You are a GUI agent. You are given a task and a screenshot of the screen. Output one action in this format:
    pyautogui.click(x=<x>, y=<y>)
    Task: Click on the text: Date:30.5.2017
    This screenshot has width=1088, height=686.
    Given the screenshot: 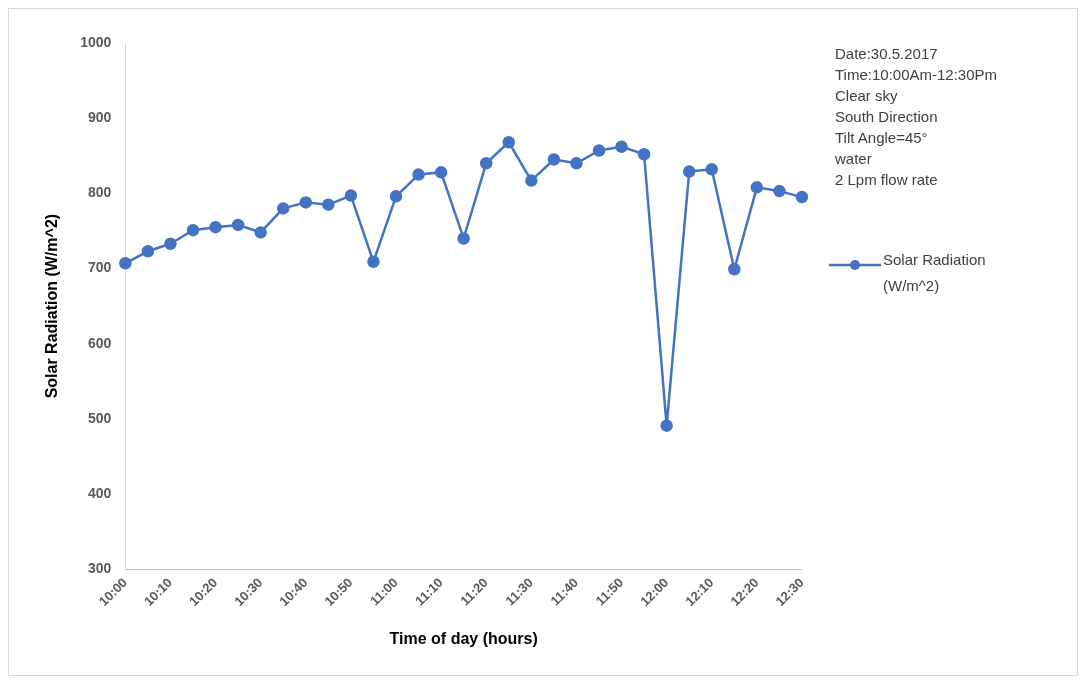 What is the action you would take?
    pyautogui.click(x=887, y=54)
    